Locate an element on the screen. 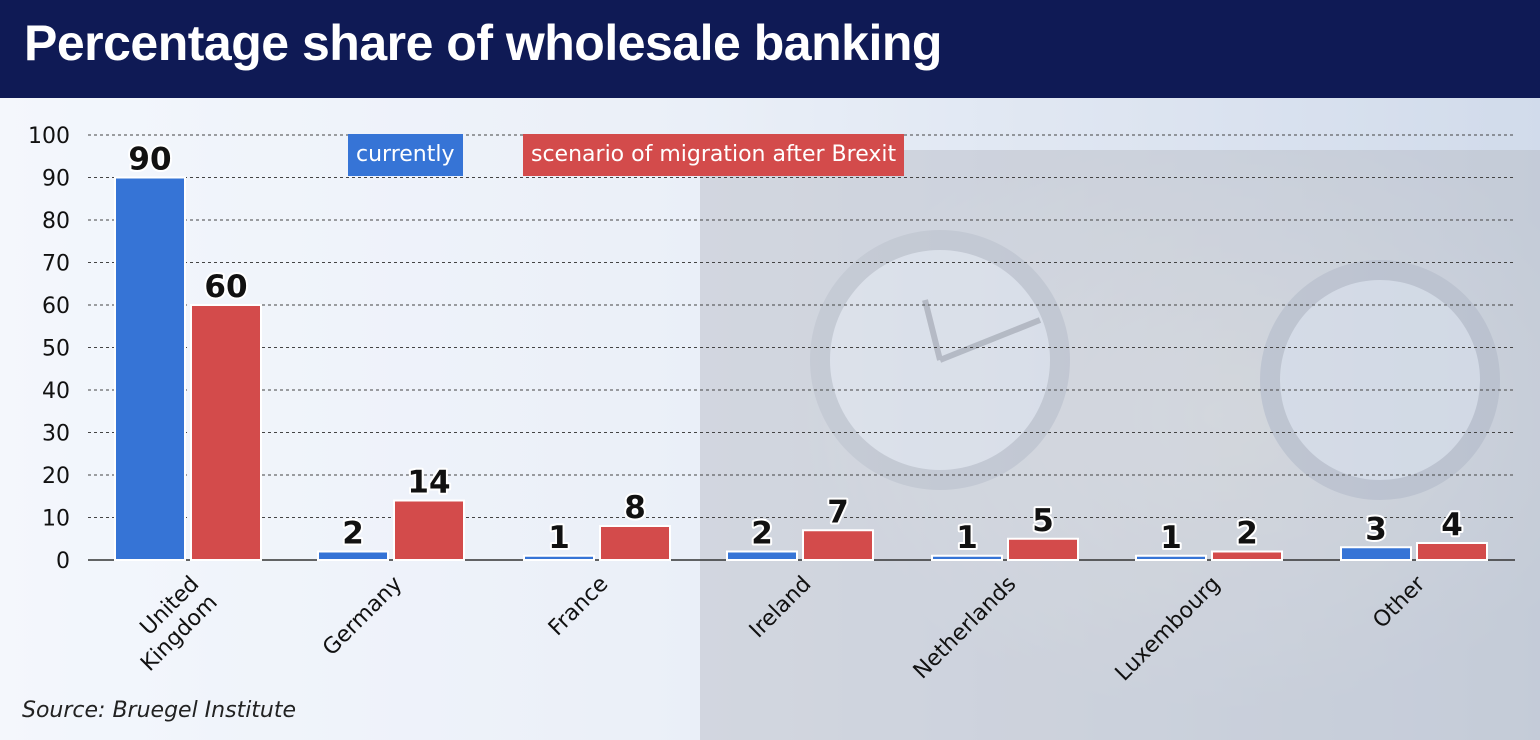 This screenshot has height=740, width=1540. bar-scenario-ireland is located at coordinates (838, 545).